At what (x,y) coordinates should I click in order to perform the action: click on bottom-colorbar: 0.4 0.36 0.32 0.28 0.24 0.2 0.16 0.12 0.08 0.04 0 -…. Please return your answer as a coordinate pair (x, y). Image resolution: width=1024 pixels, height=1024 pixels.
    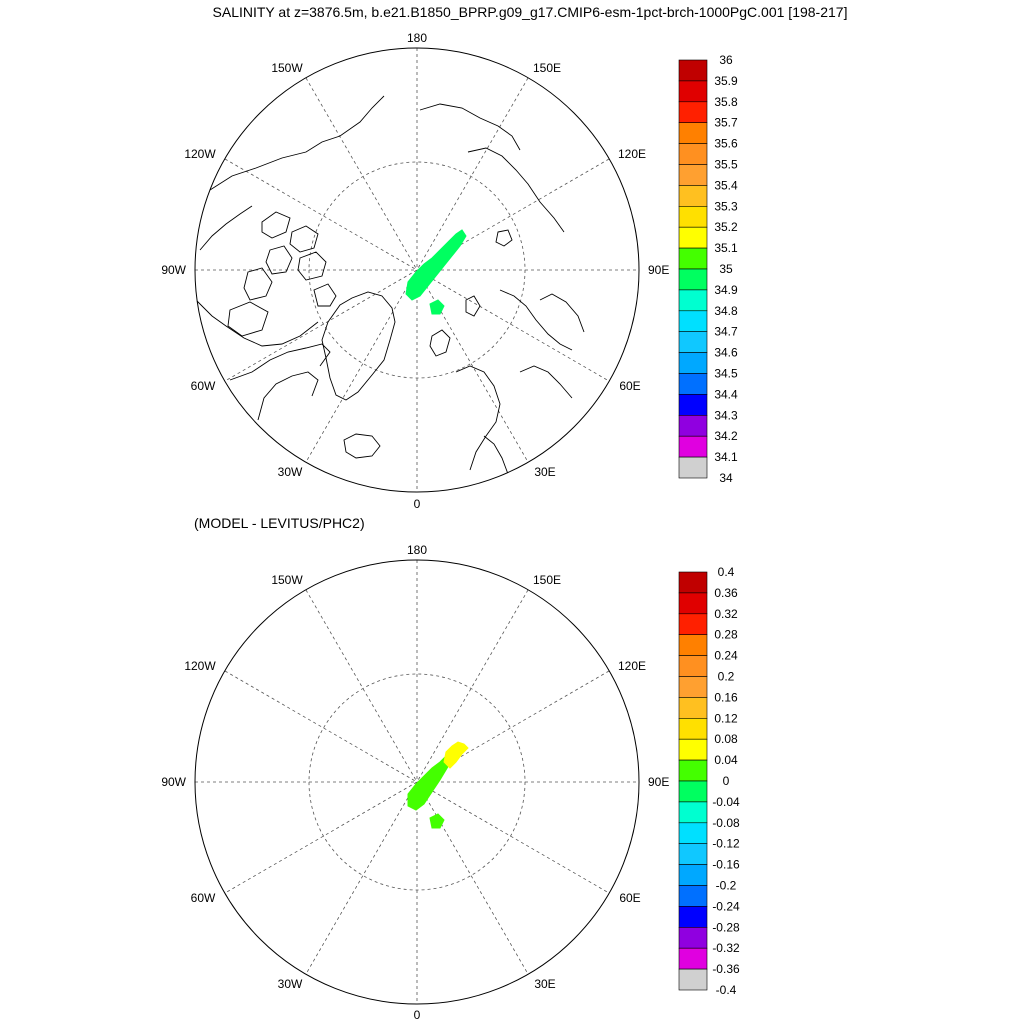
    Looking at the image, I should click on (709, 781).